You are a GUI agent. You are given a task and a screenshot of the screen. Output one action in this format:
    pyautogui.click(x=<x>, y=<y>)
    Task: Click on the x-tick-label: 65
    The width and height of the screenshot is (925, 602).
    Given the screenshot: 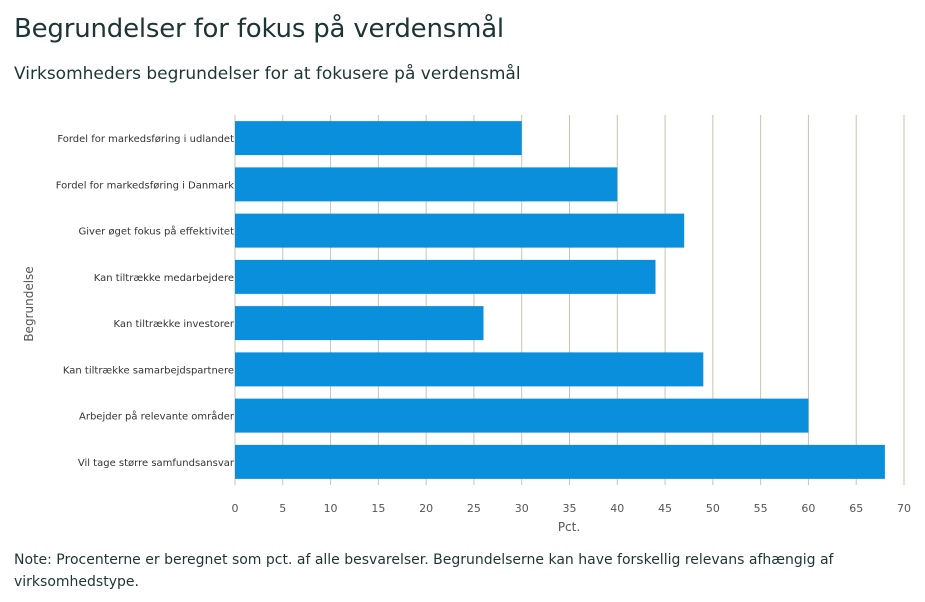 What is the action you would take?
    pyautogui.click(x=856, y=508)
    